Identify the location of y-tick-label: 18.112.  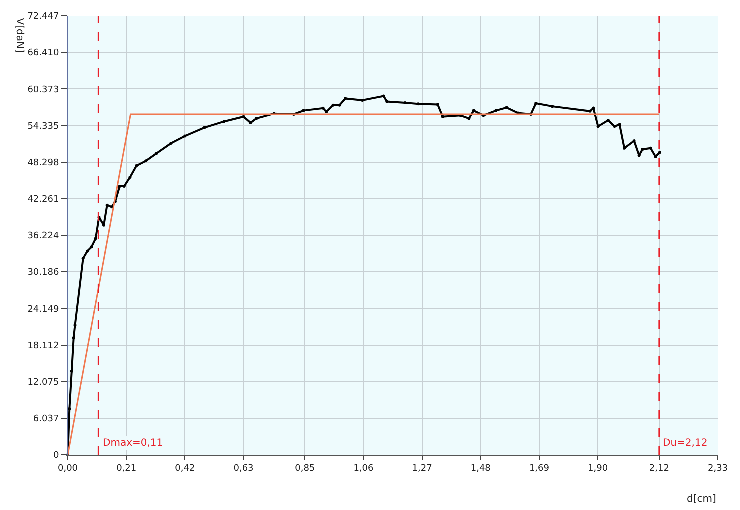
(44, 346).